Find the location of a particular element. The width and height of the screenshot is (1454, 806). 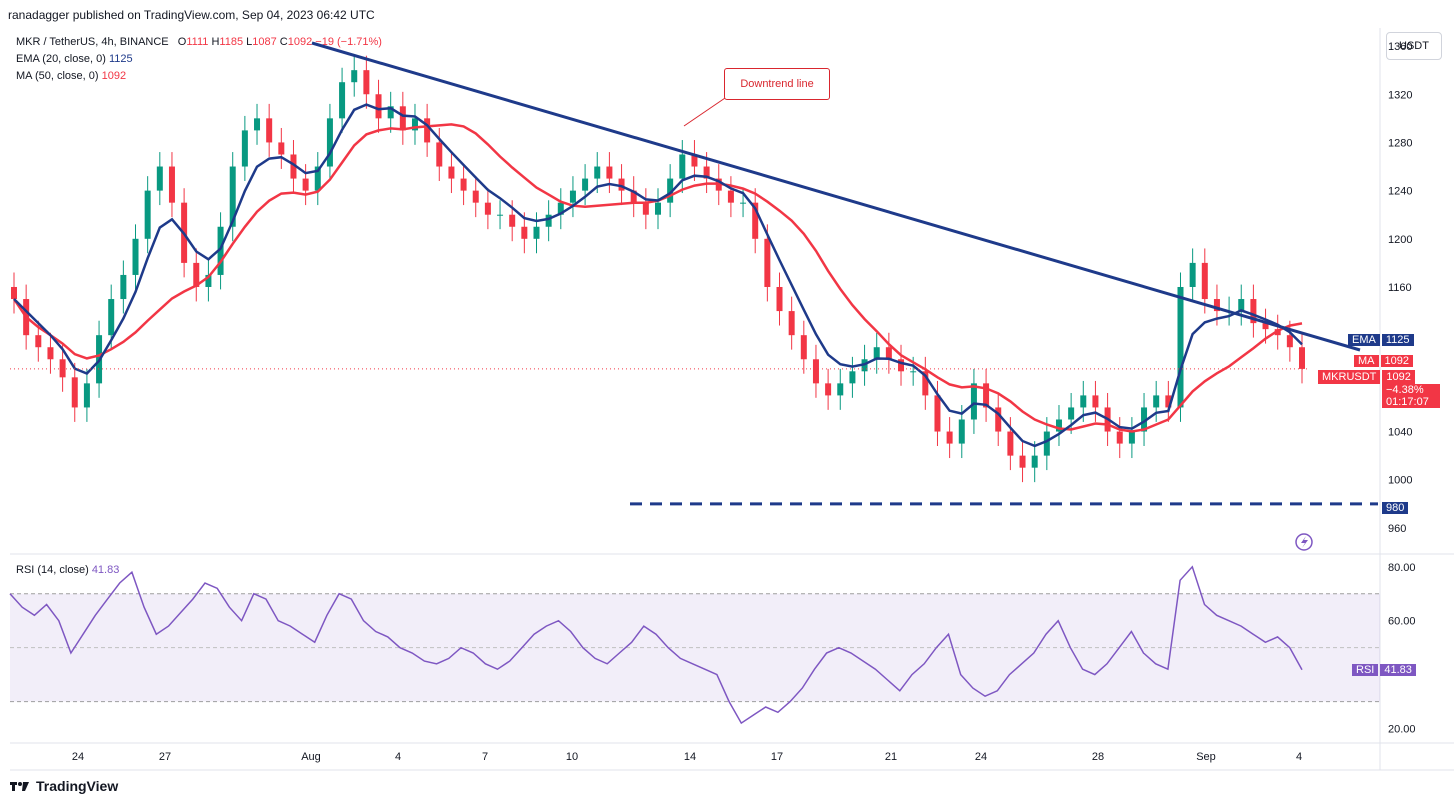

ma-tag-value: 1092 is located at coordinates (1396, 360).